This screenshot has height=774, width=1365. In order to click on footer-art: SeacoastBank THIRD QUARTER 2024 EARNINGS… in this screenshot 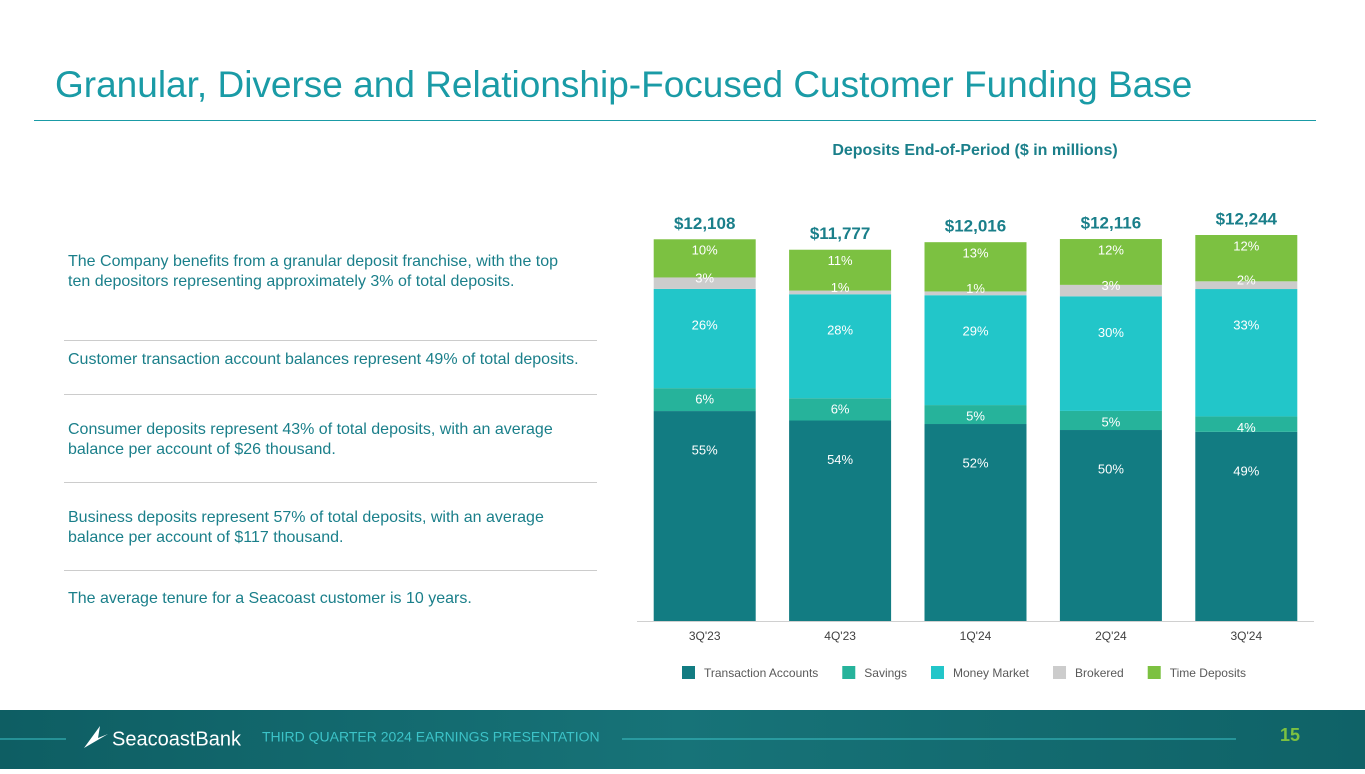, I will do `click(650, 737)`.